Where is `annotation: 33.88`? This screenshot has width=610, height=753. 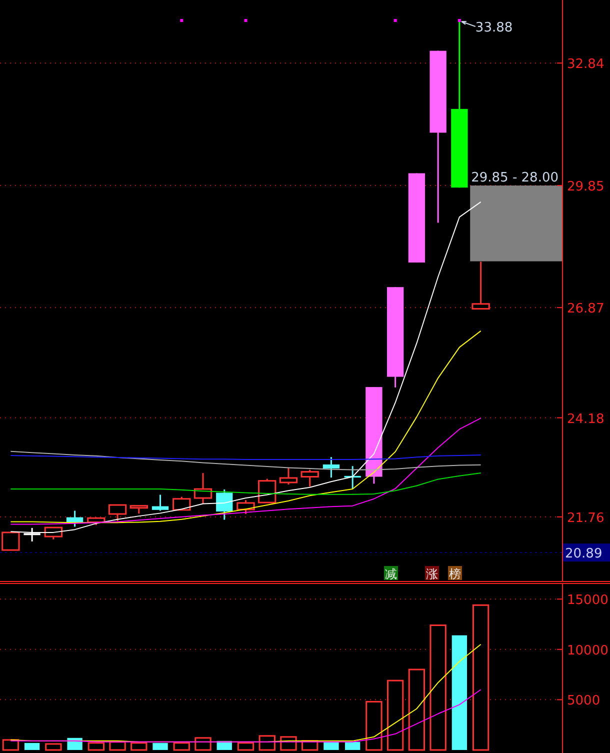
annotation: 33.88 is located at coordinates (494, 28).